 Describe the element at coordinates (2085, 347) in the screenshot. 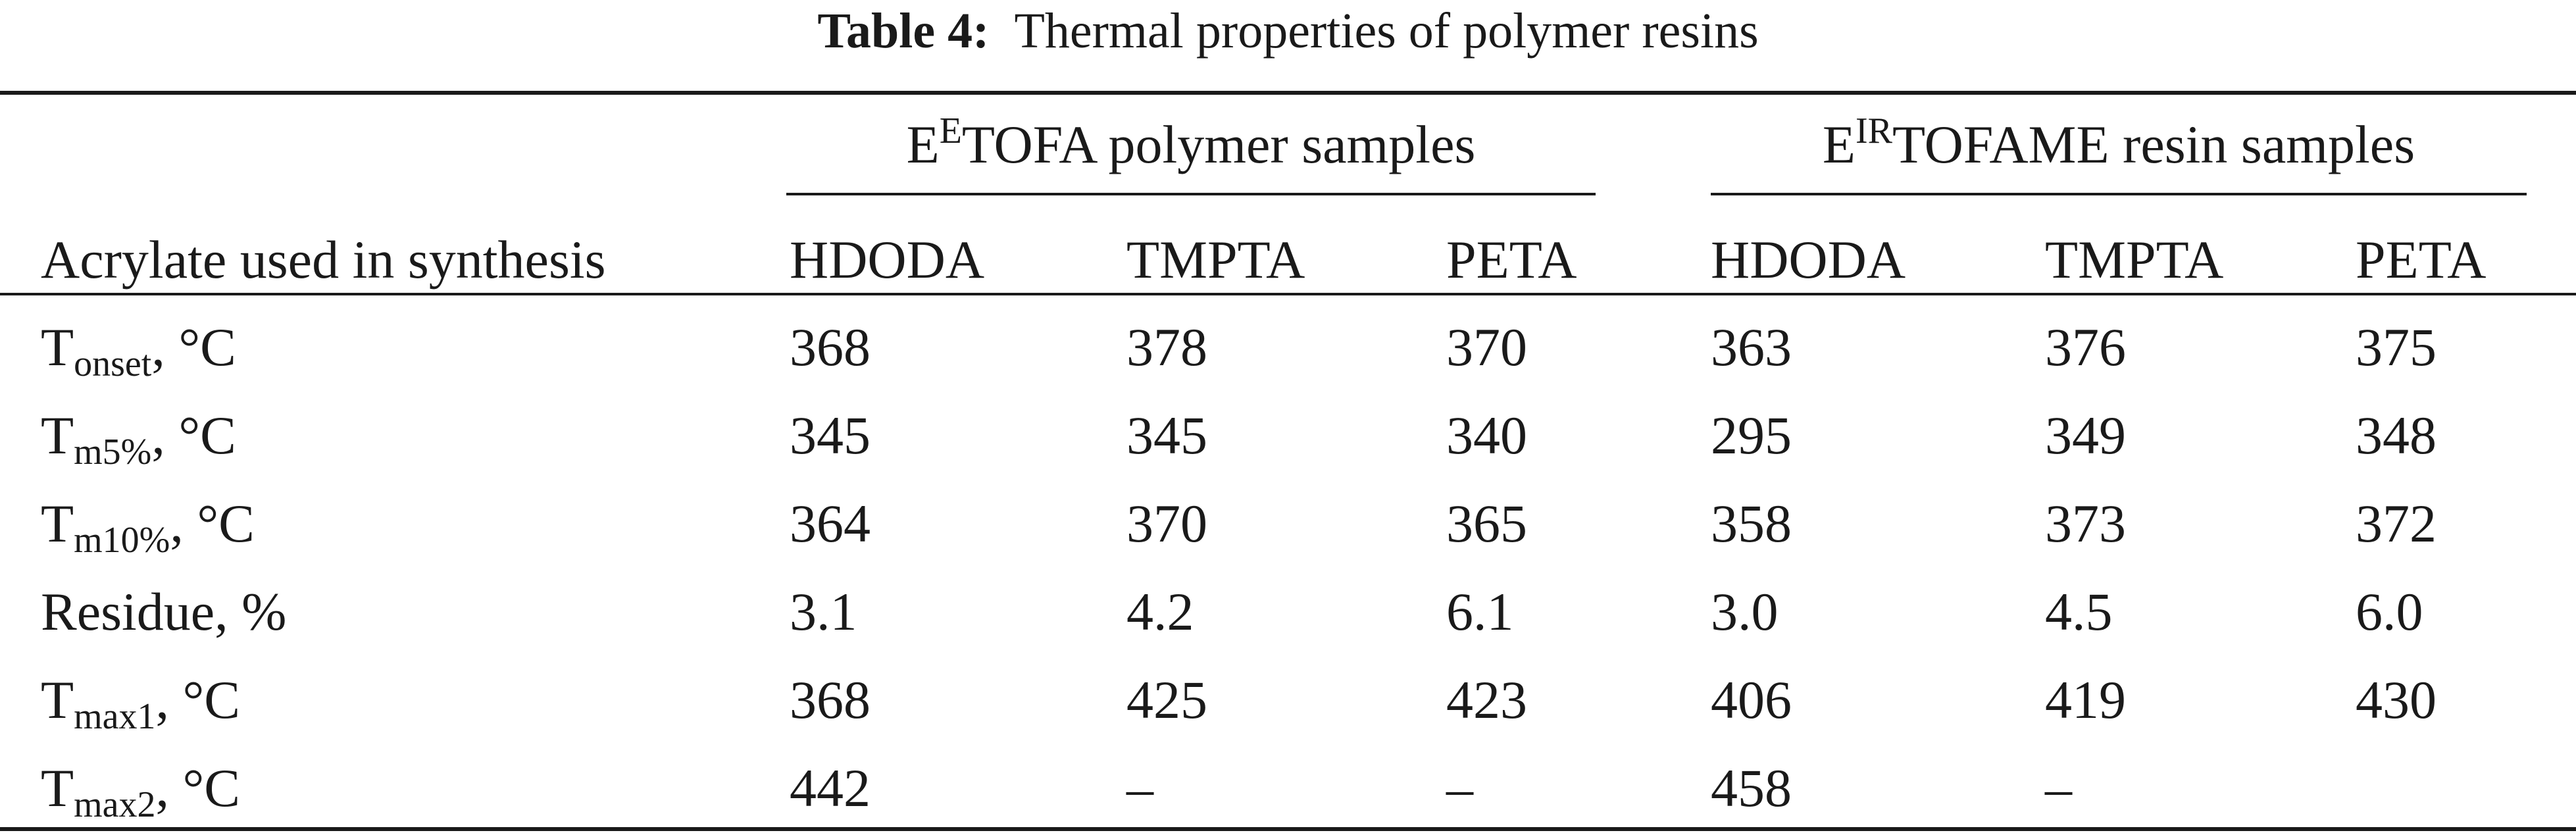

I see `table-cell: 376` at that location.